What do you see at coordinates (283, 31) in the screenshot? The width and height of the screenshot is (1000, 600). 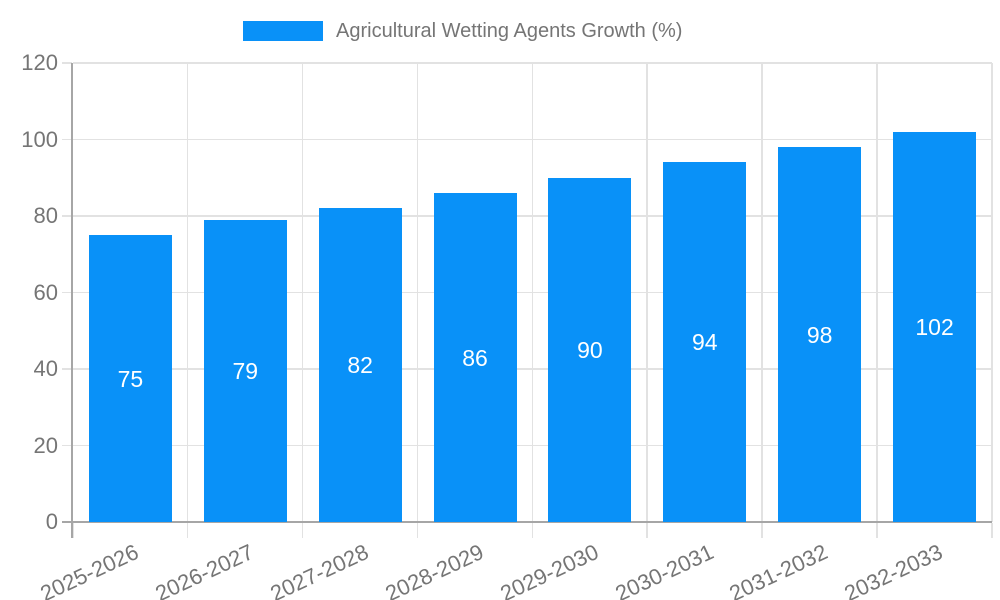 I see `legend-swatch` at bounding box center [283, 31].